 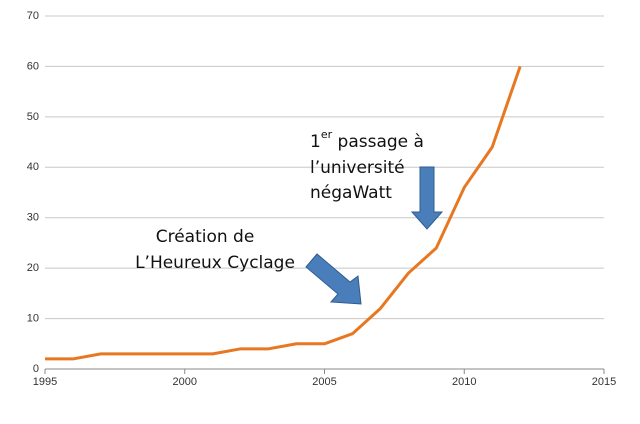 I want to click on y-tick-label: 40, so click(x=33, y=167).